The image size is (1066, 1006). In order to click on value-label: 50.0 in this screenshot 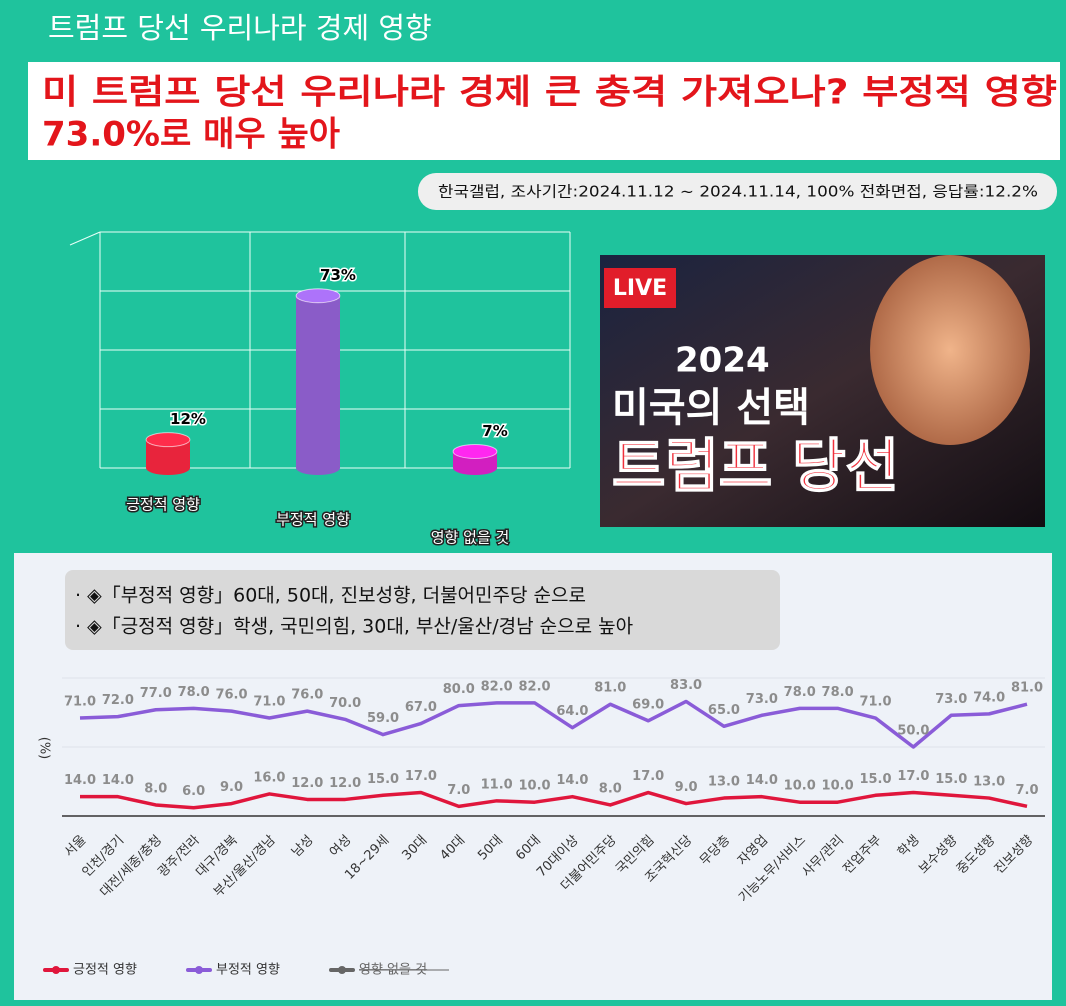, I will do `click(913, 731)`.